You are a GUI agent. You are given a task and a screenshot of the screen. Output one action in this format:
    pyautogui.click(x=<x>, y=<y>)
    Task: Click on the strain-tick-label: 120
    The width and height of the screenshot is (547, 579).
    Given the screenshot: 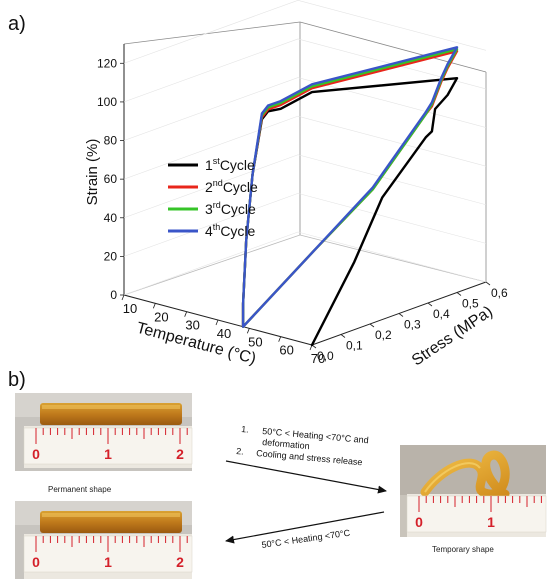 What is the action you would take?
    pyautogui.click(x=107, y=63)
    